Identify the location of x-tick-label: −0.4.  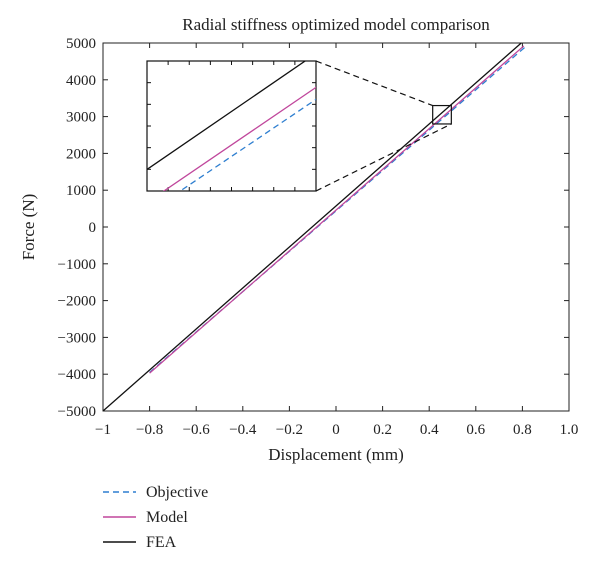
(243, 430).